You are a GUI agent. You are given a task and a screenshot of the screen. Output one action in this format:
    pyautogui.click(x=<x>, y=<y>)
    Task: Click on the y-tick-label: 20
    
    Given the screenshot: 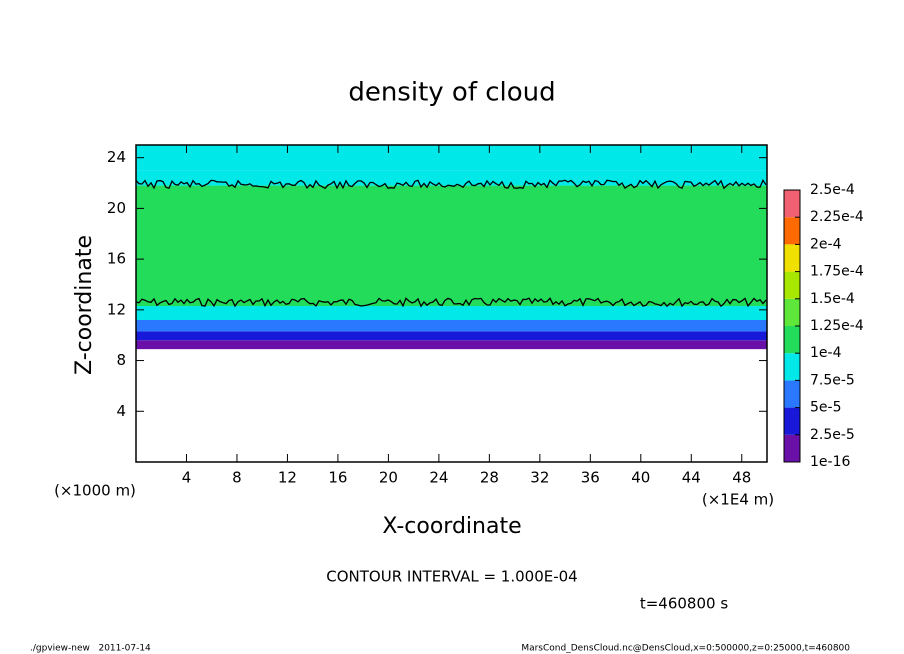 What is the action you would take?
    pyautogui.click(x=116, y=208)
    